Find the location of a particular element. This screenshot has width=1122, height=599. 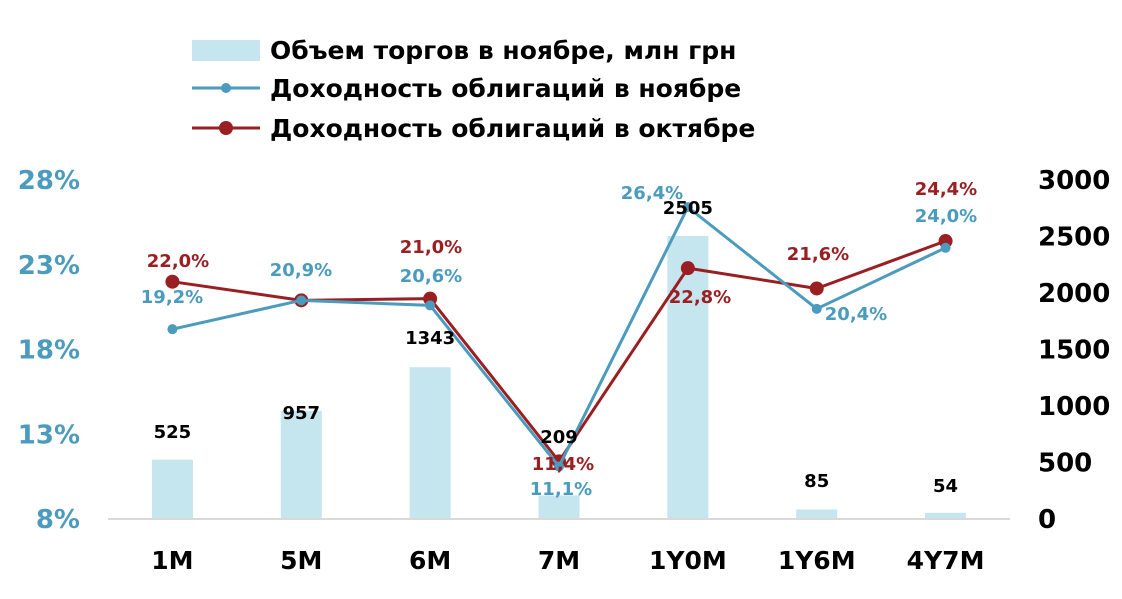

nov-value-label: 24,0% is located at coordinates (946, 216).